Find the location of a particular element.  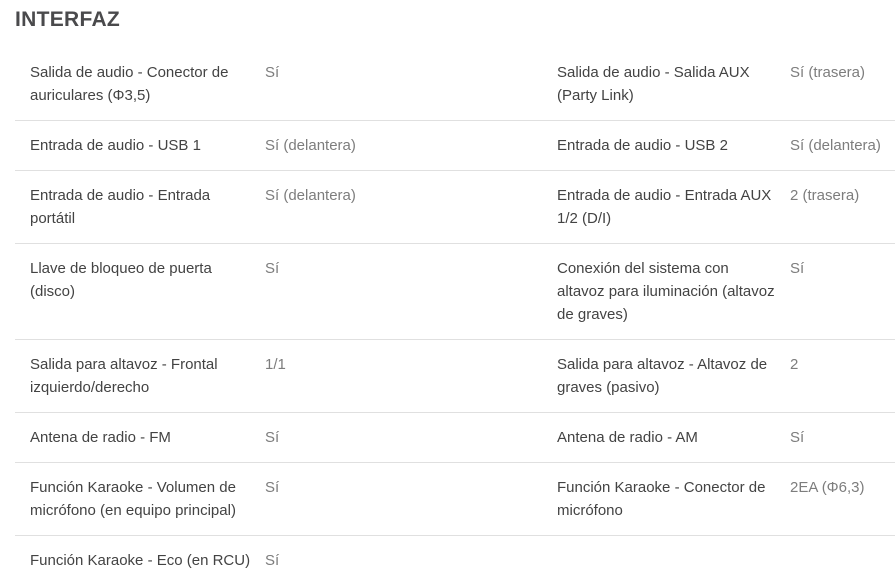

spec-value: 2 is located at coordinates (794, 364).